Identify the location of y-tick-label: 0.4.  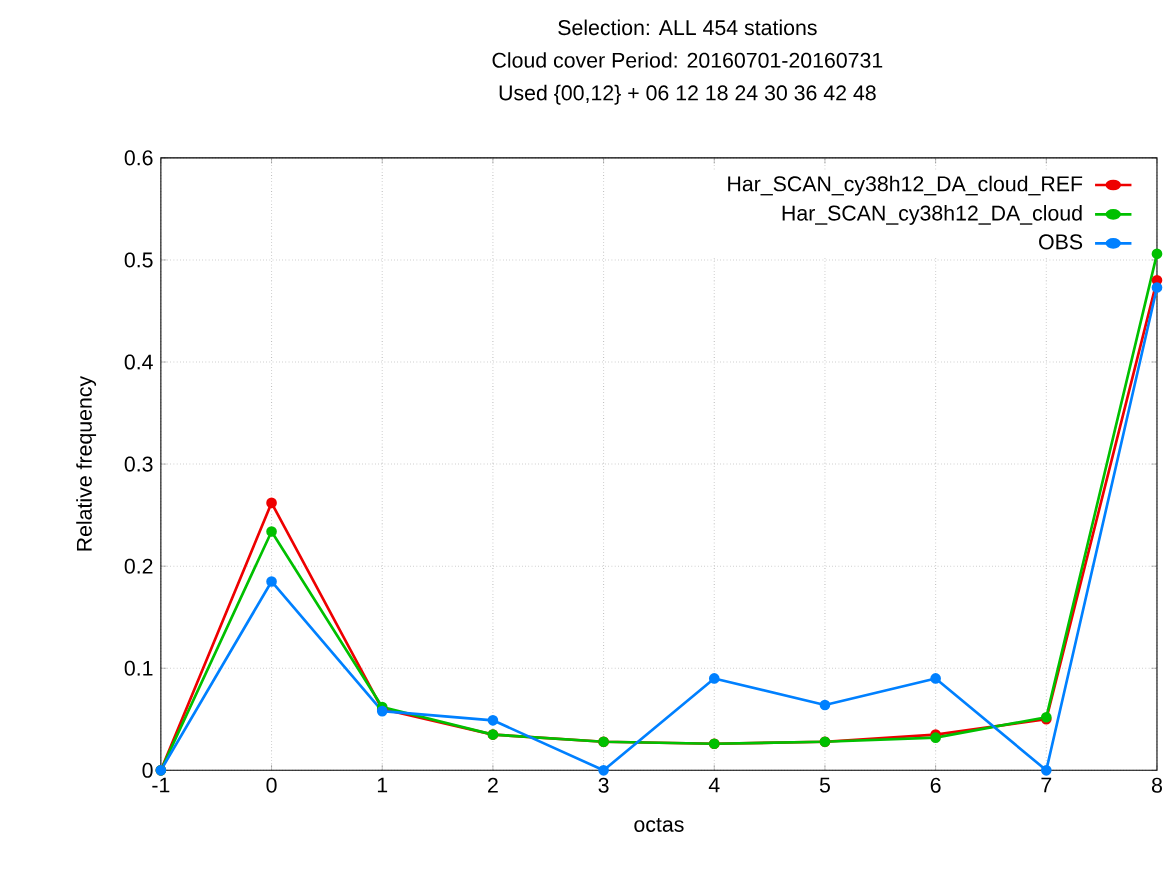
(138, 362).